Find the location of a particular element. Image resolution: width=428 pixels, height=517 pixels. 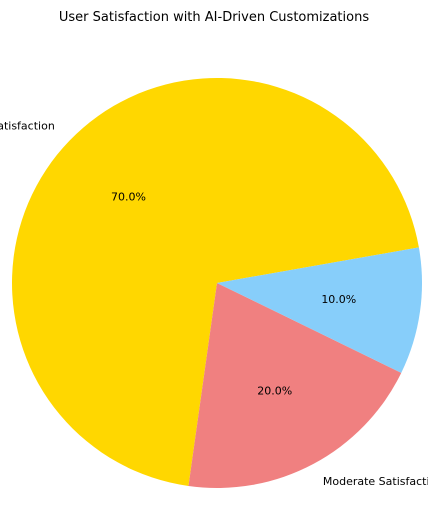

pie-slice-dissatisfied is located at coordinates (319, 310).